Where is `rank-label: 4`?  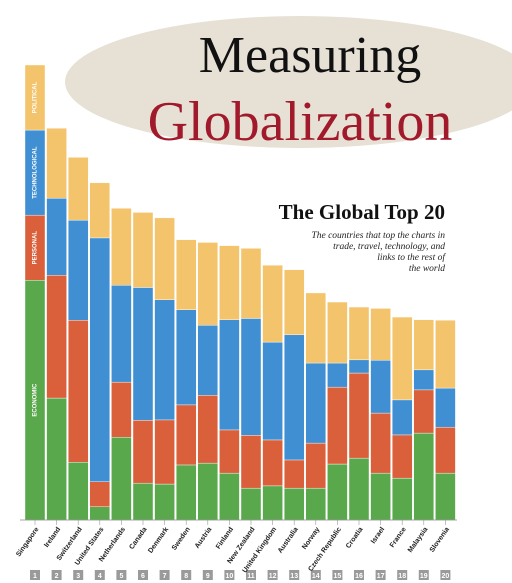
rank-label: 4 is located at coordinates (100, 576).